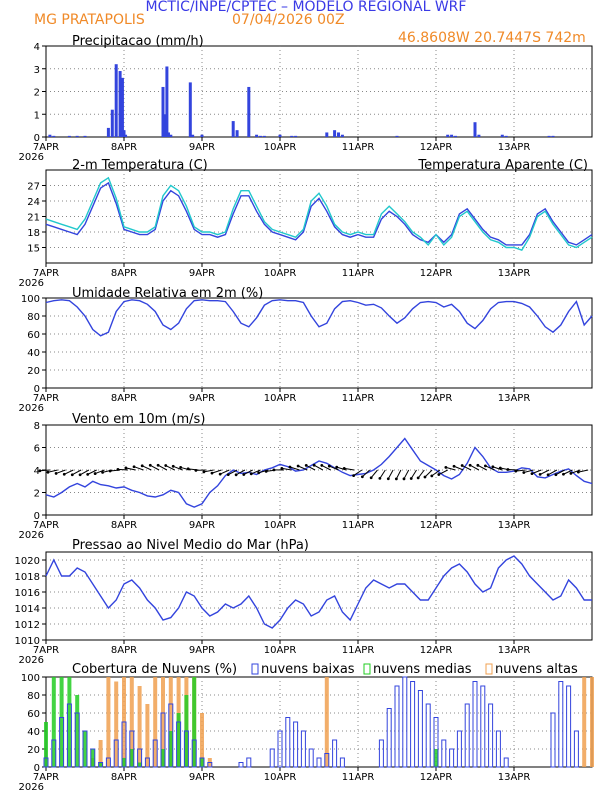 The width and height of the screenshot is (612, 792). I want to click on precip-ytick-label: 1, so click(37, 115).